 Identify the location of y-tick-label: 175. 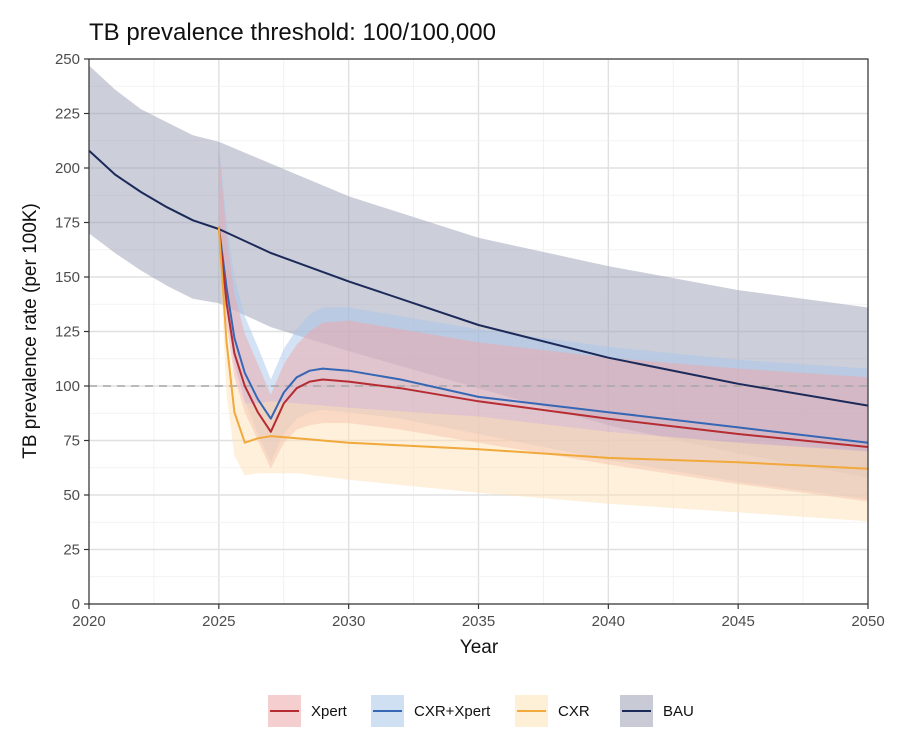
(67, 223).